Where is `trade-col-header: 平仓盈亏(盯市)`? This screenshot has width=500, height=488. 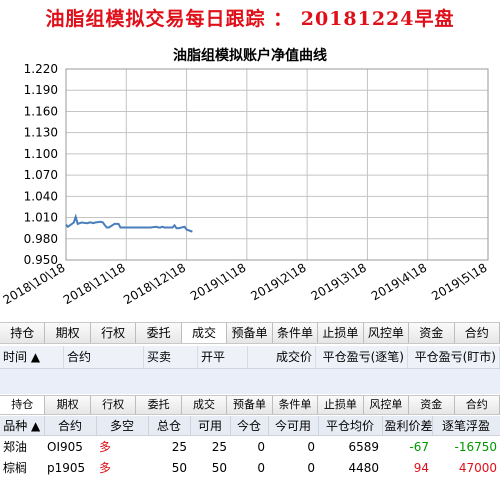 trade-col-header: 平仓盈亏(盯市) is located at coordinates (454, 357).